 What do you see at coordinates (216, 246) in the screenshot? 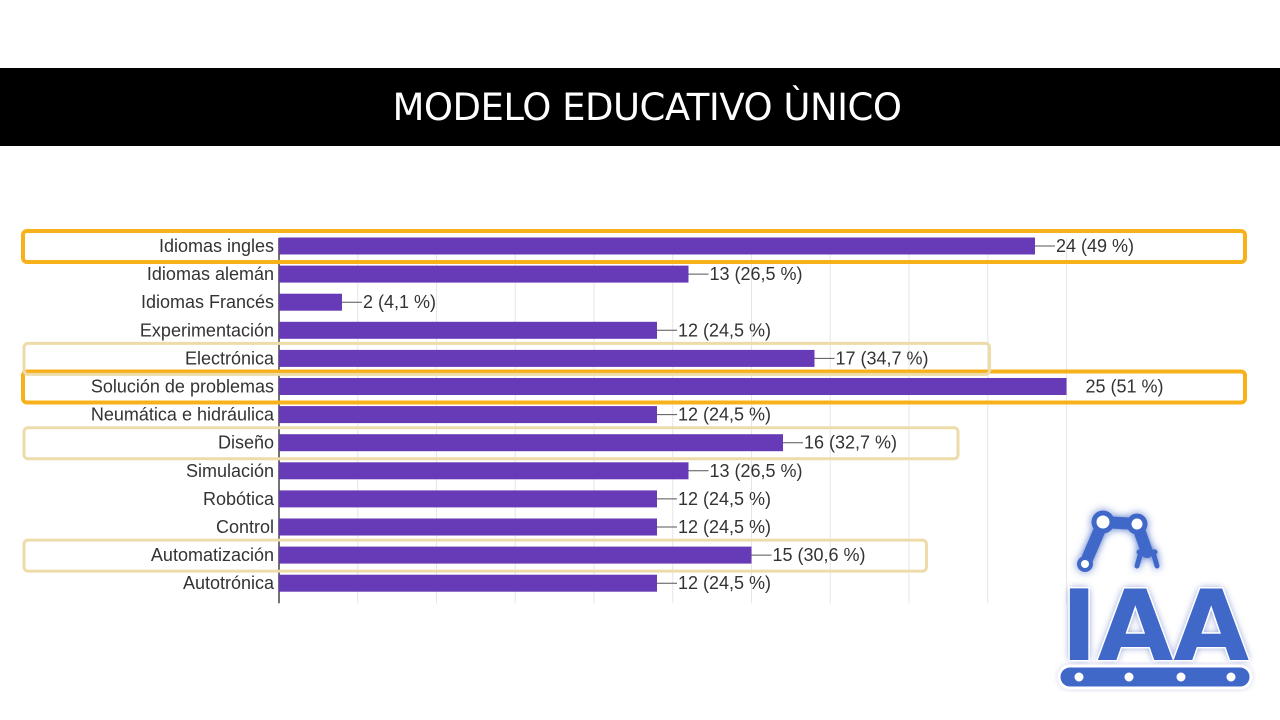
I see `category-label: Idiomas ingles` at bounding box center [216, 246].